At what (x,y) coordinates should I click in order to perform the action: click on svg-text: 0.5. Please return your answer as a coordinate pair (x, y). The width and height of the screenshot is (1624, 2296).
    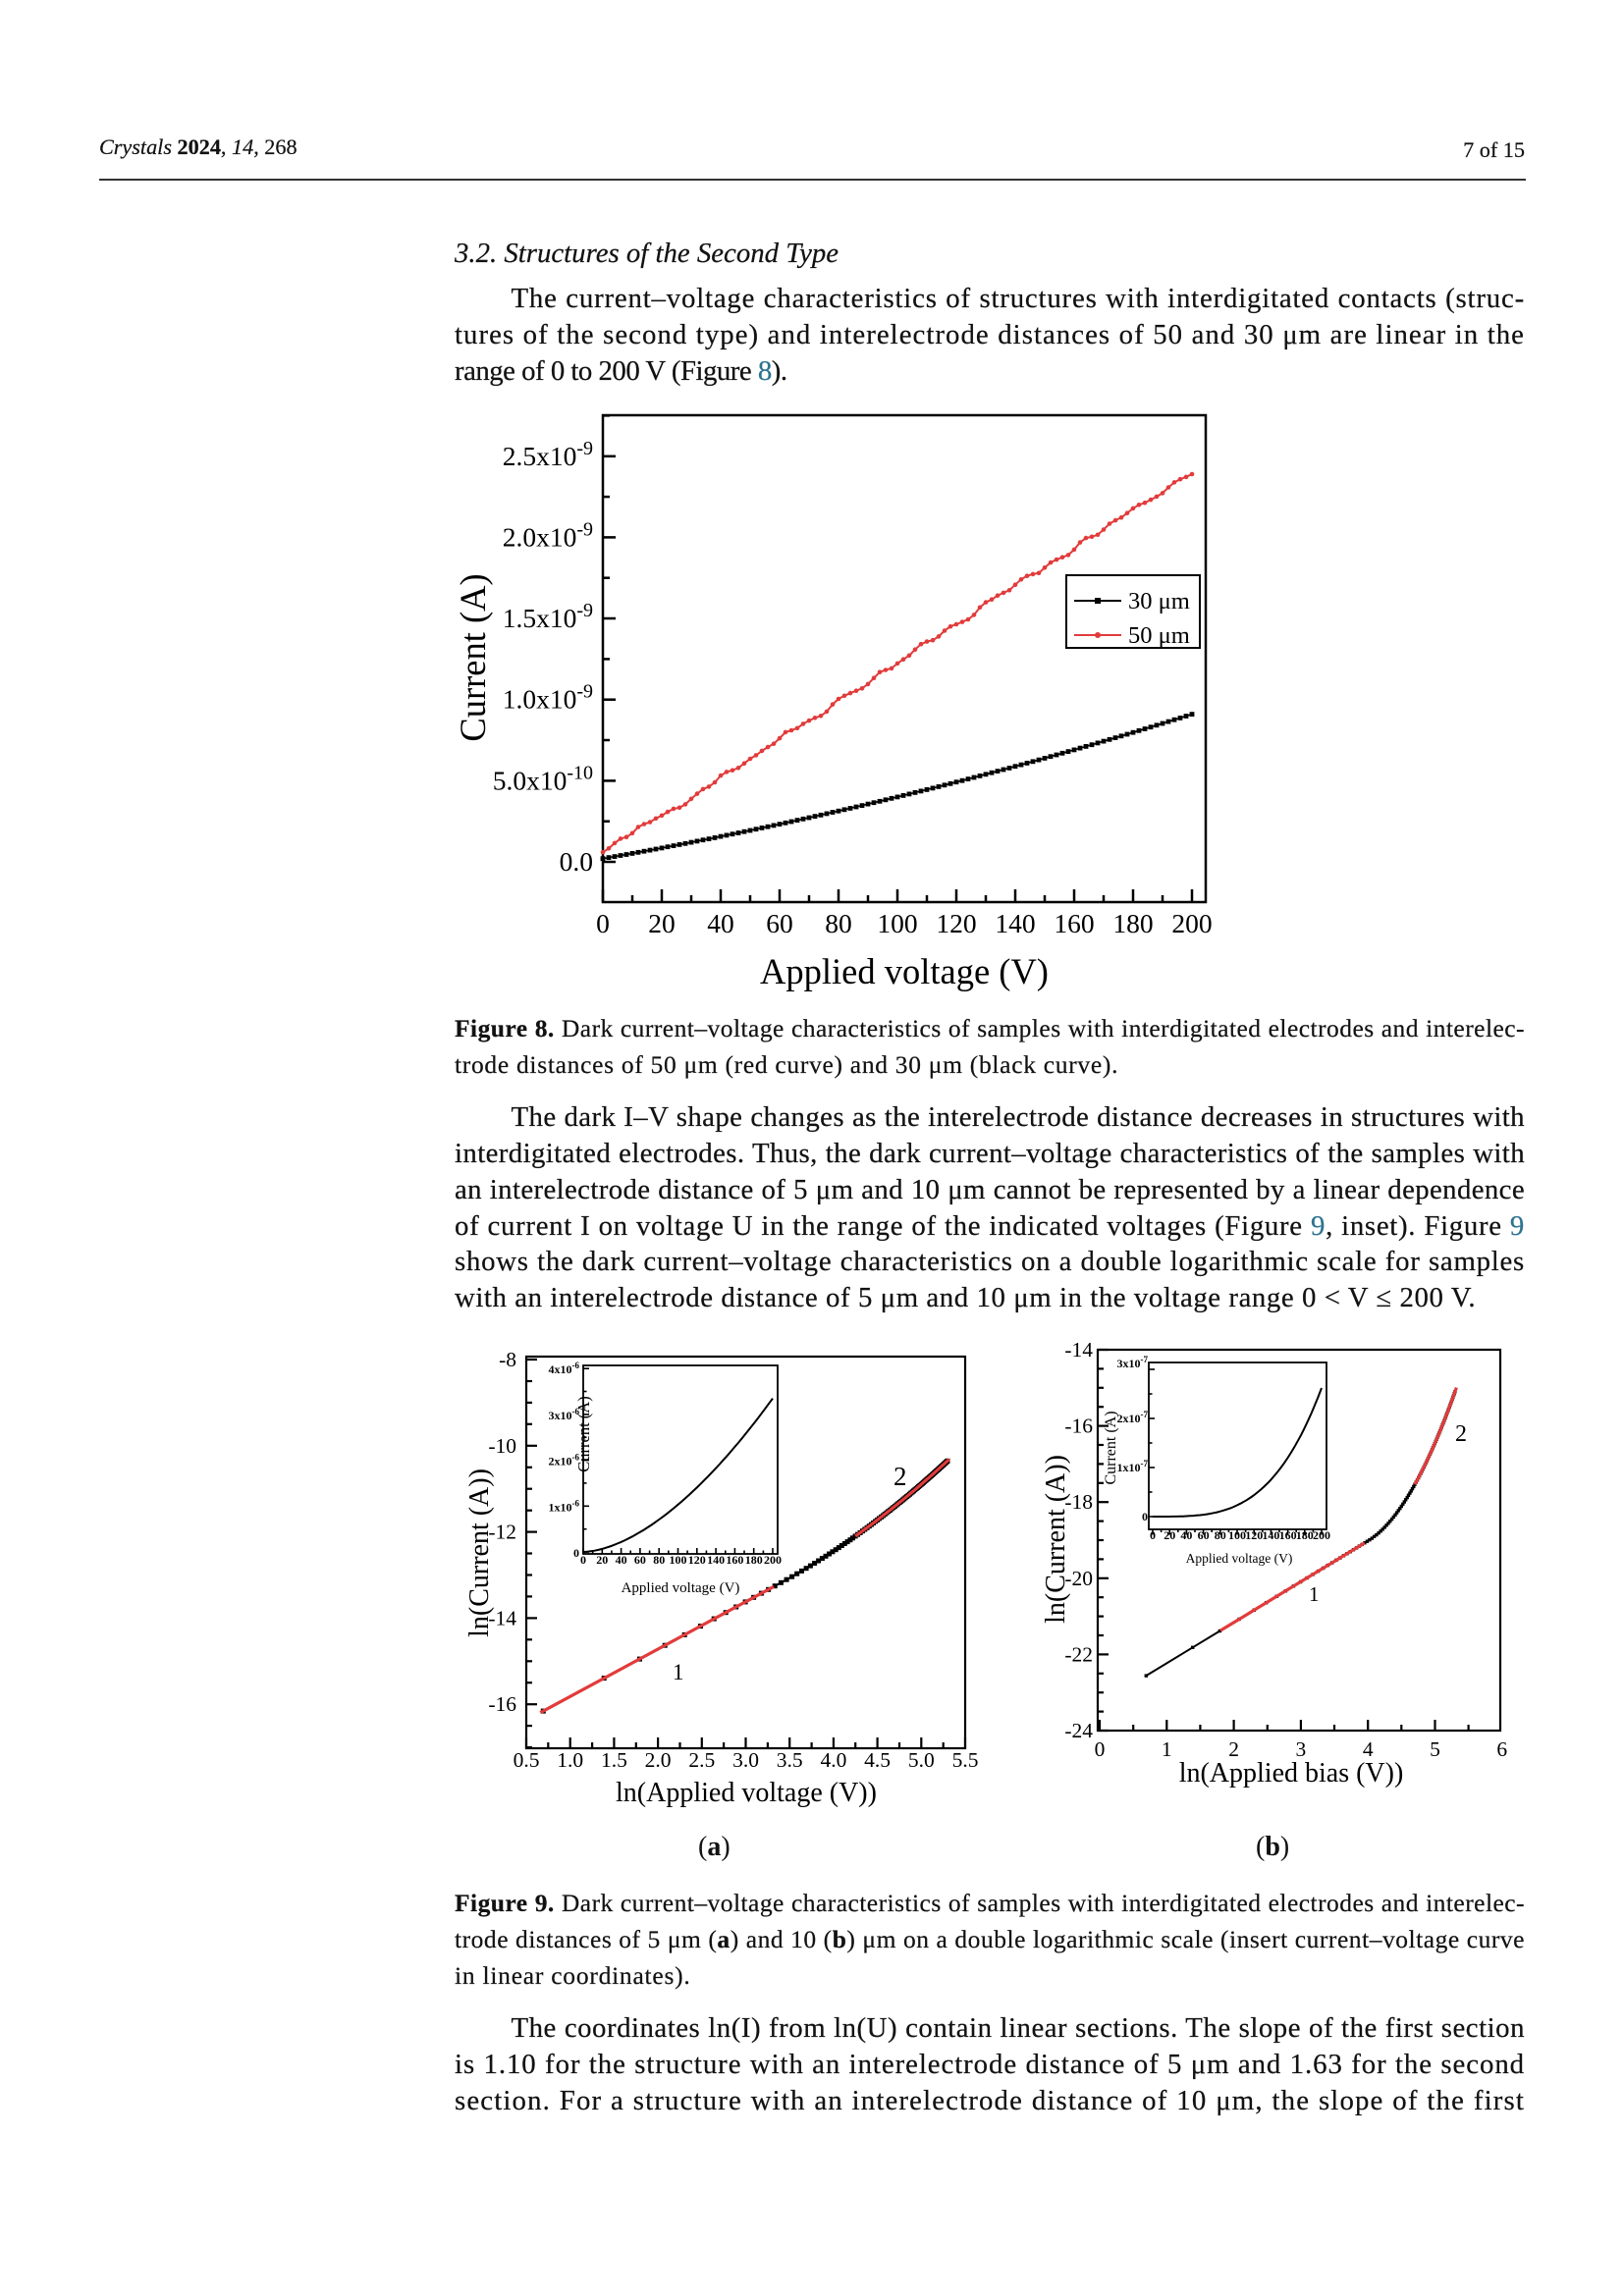
    Looking at the image, I should click on (527, 1760).